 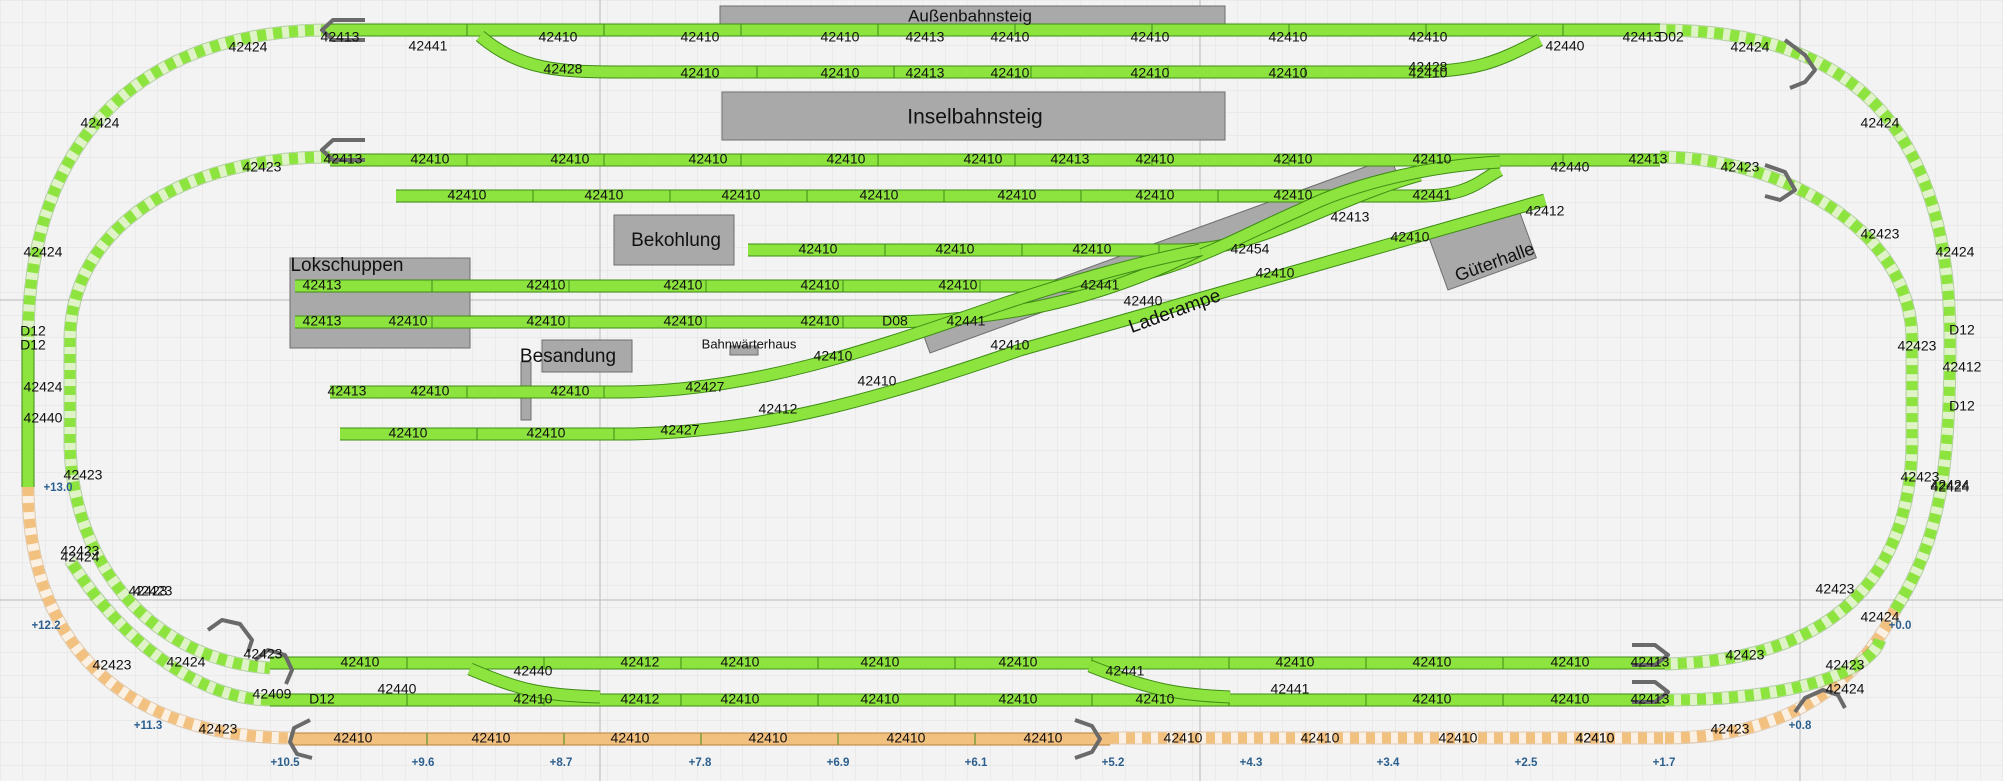 I want to click on building-label-inselbahnsteig: Inselbahnsteig, so click(x=974, y=117).